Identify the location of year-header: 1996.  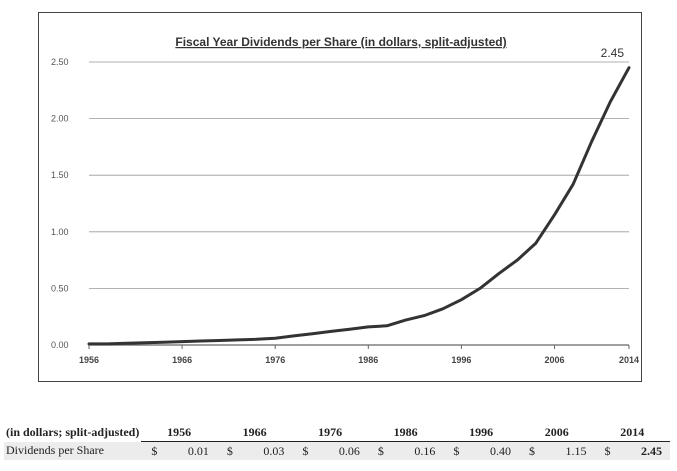
(481, 433).